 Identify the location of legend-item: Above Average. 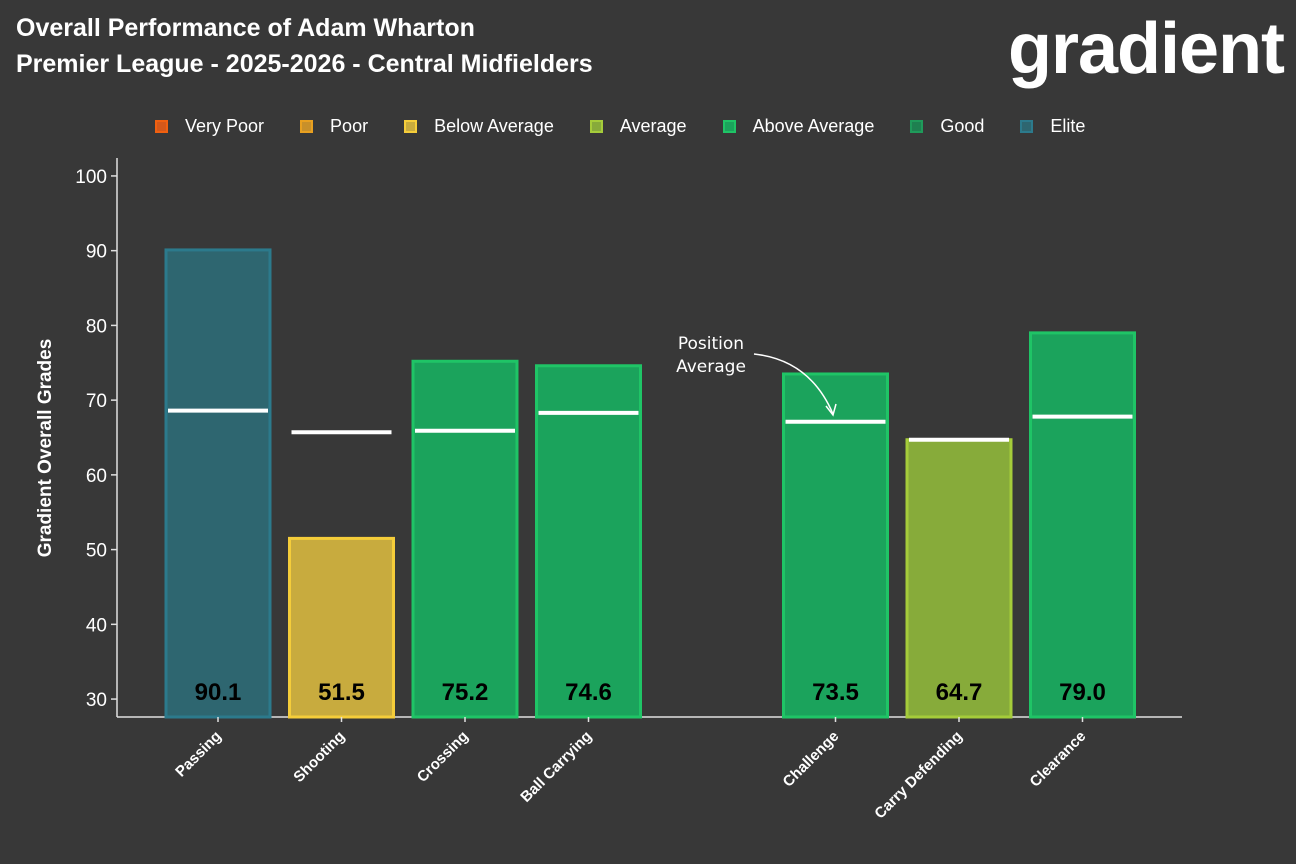
(798, 126).